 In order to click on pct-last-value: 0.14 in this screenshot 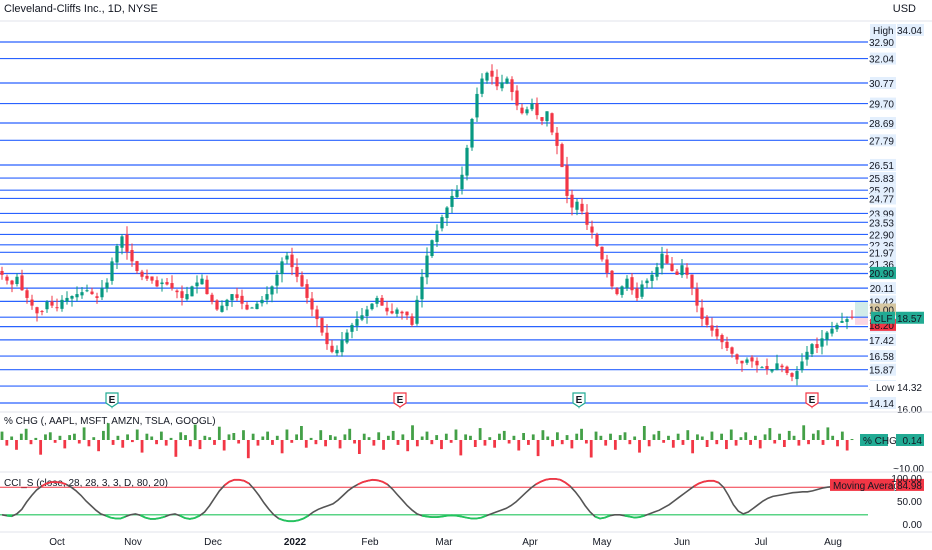, I will do `click(913, 441)`.